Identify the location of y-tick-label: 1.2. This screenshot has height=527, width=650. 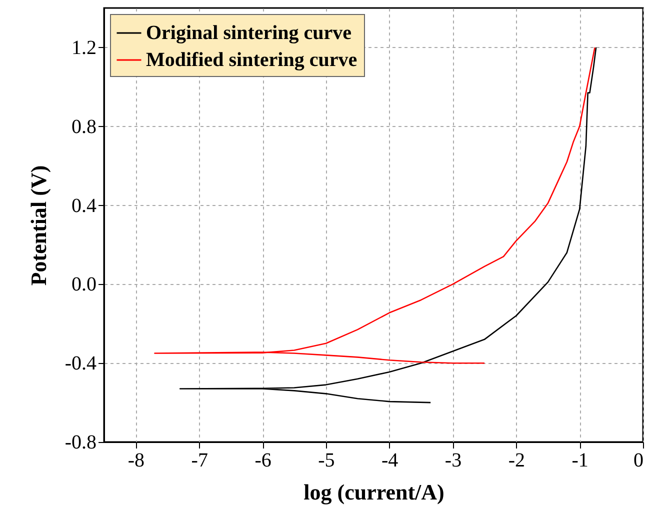
(84, 47).